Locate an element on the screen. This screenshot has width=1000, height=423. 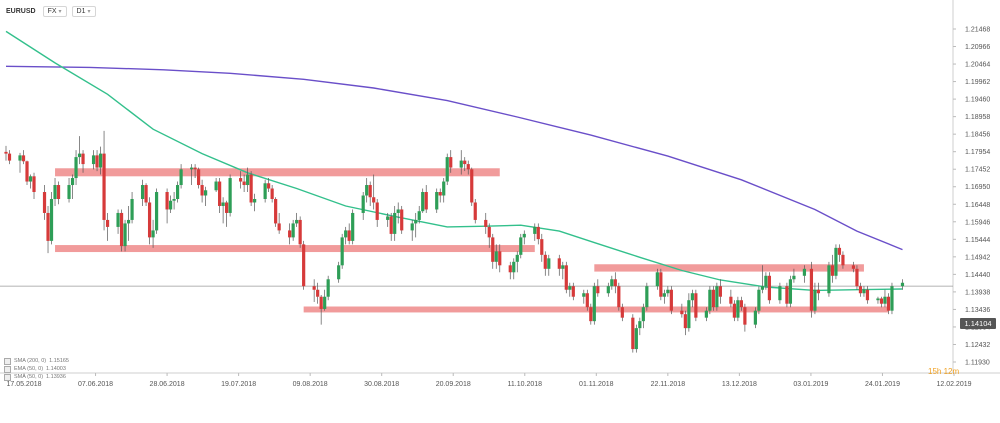
y-tick-label: 1.16448 is located at coordinates (977, 205).